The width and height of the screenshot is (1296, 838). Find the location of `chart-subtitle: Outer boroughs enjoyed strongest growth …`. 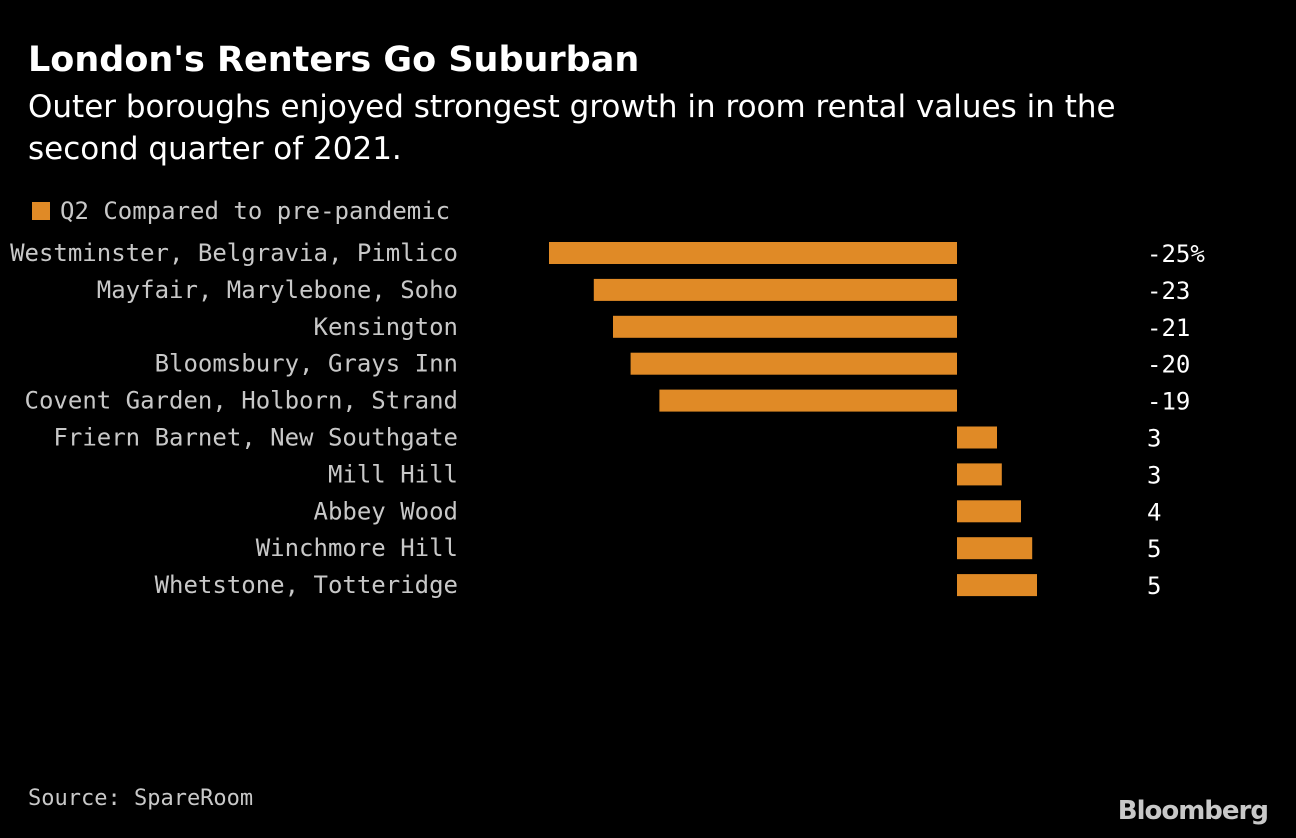

chart-subtitle: Outer boroughs enjoyed strongest growth … is located at coordinates (572, 128).